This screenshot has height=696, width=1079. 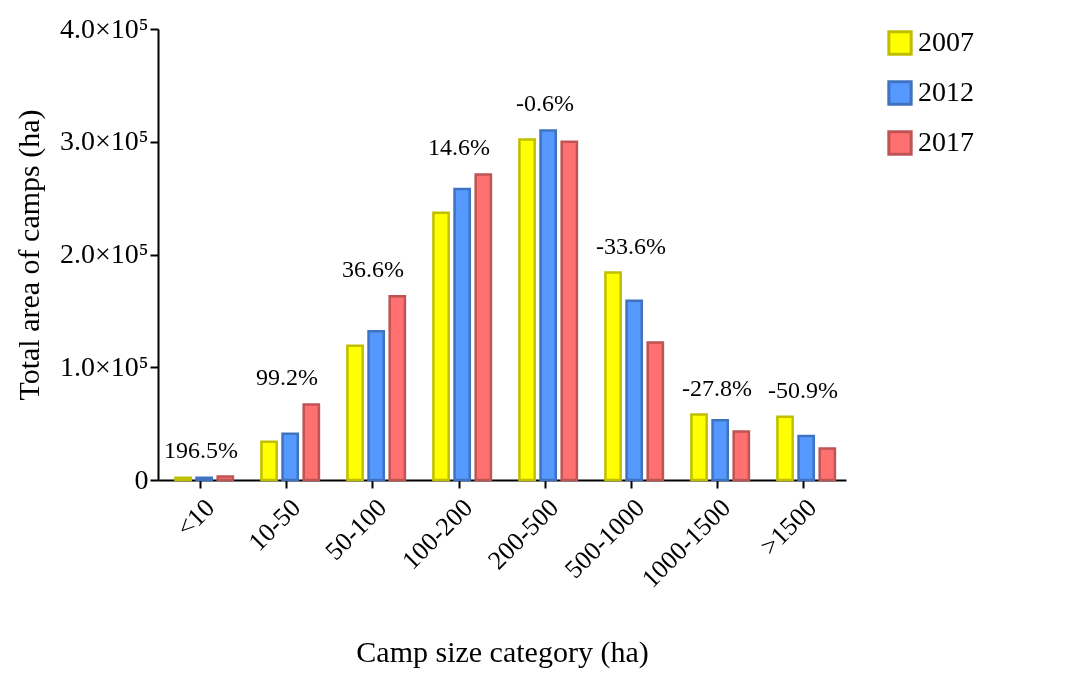 I want to click on annotation: 14.6%, so click(x=459, y=147).